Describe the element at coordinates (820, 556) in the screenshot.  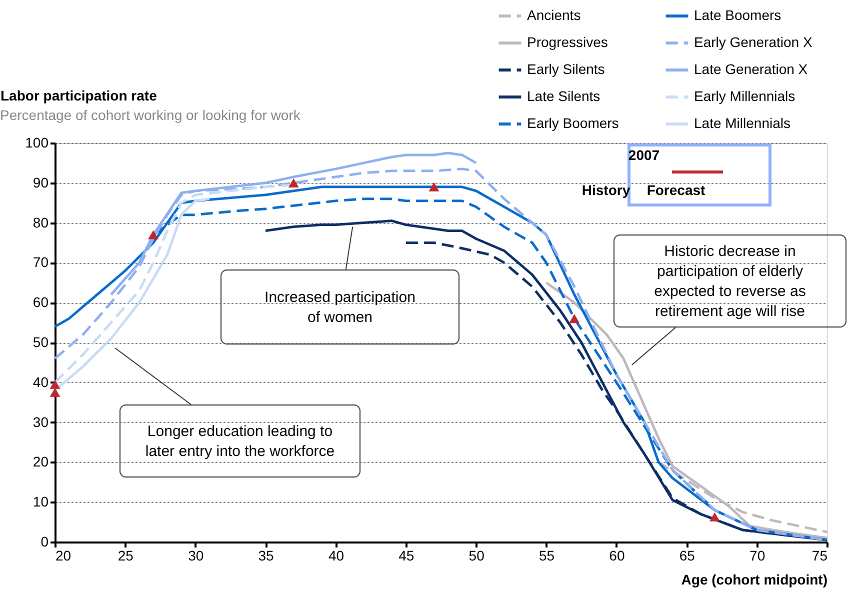
I see `x-tick-label: 75` at that location.